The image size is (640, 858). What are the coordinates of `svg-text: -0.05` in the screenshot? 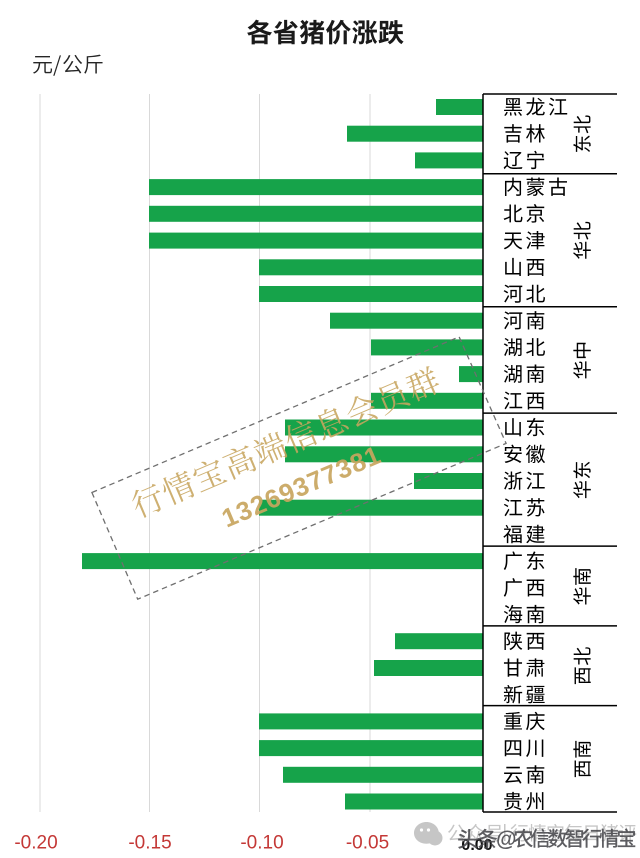 It's located at (367, 843).